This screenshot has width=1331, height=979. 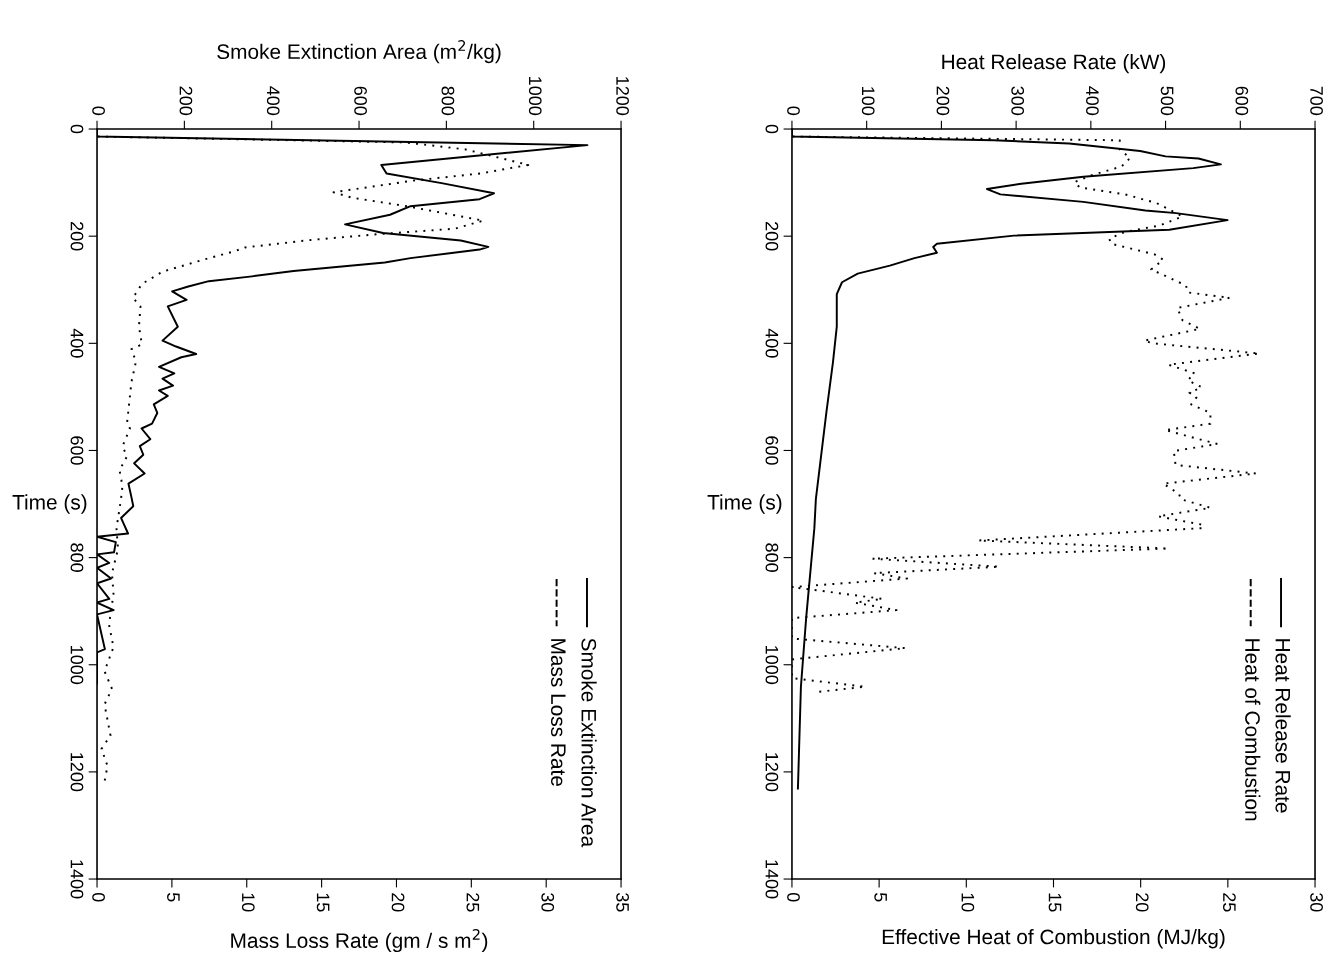 I want to click on x-tick-label: 35, so click(x=622, y=902).